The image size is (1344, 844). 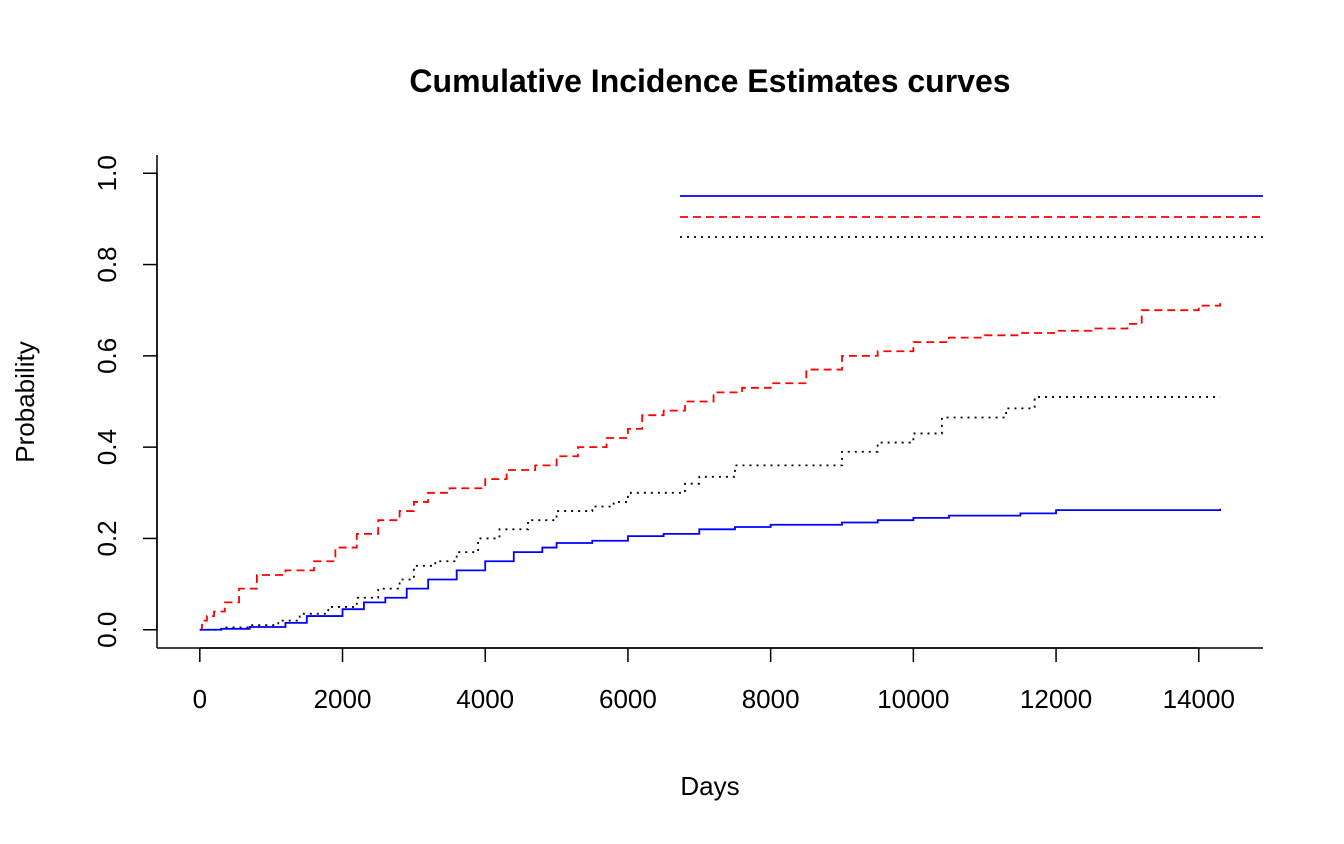 I want to click on y-tick-label: 0.2, so click(x=107, y=538).